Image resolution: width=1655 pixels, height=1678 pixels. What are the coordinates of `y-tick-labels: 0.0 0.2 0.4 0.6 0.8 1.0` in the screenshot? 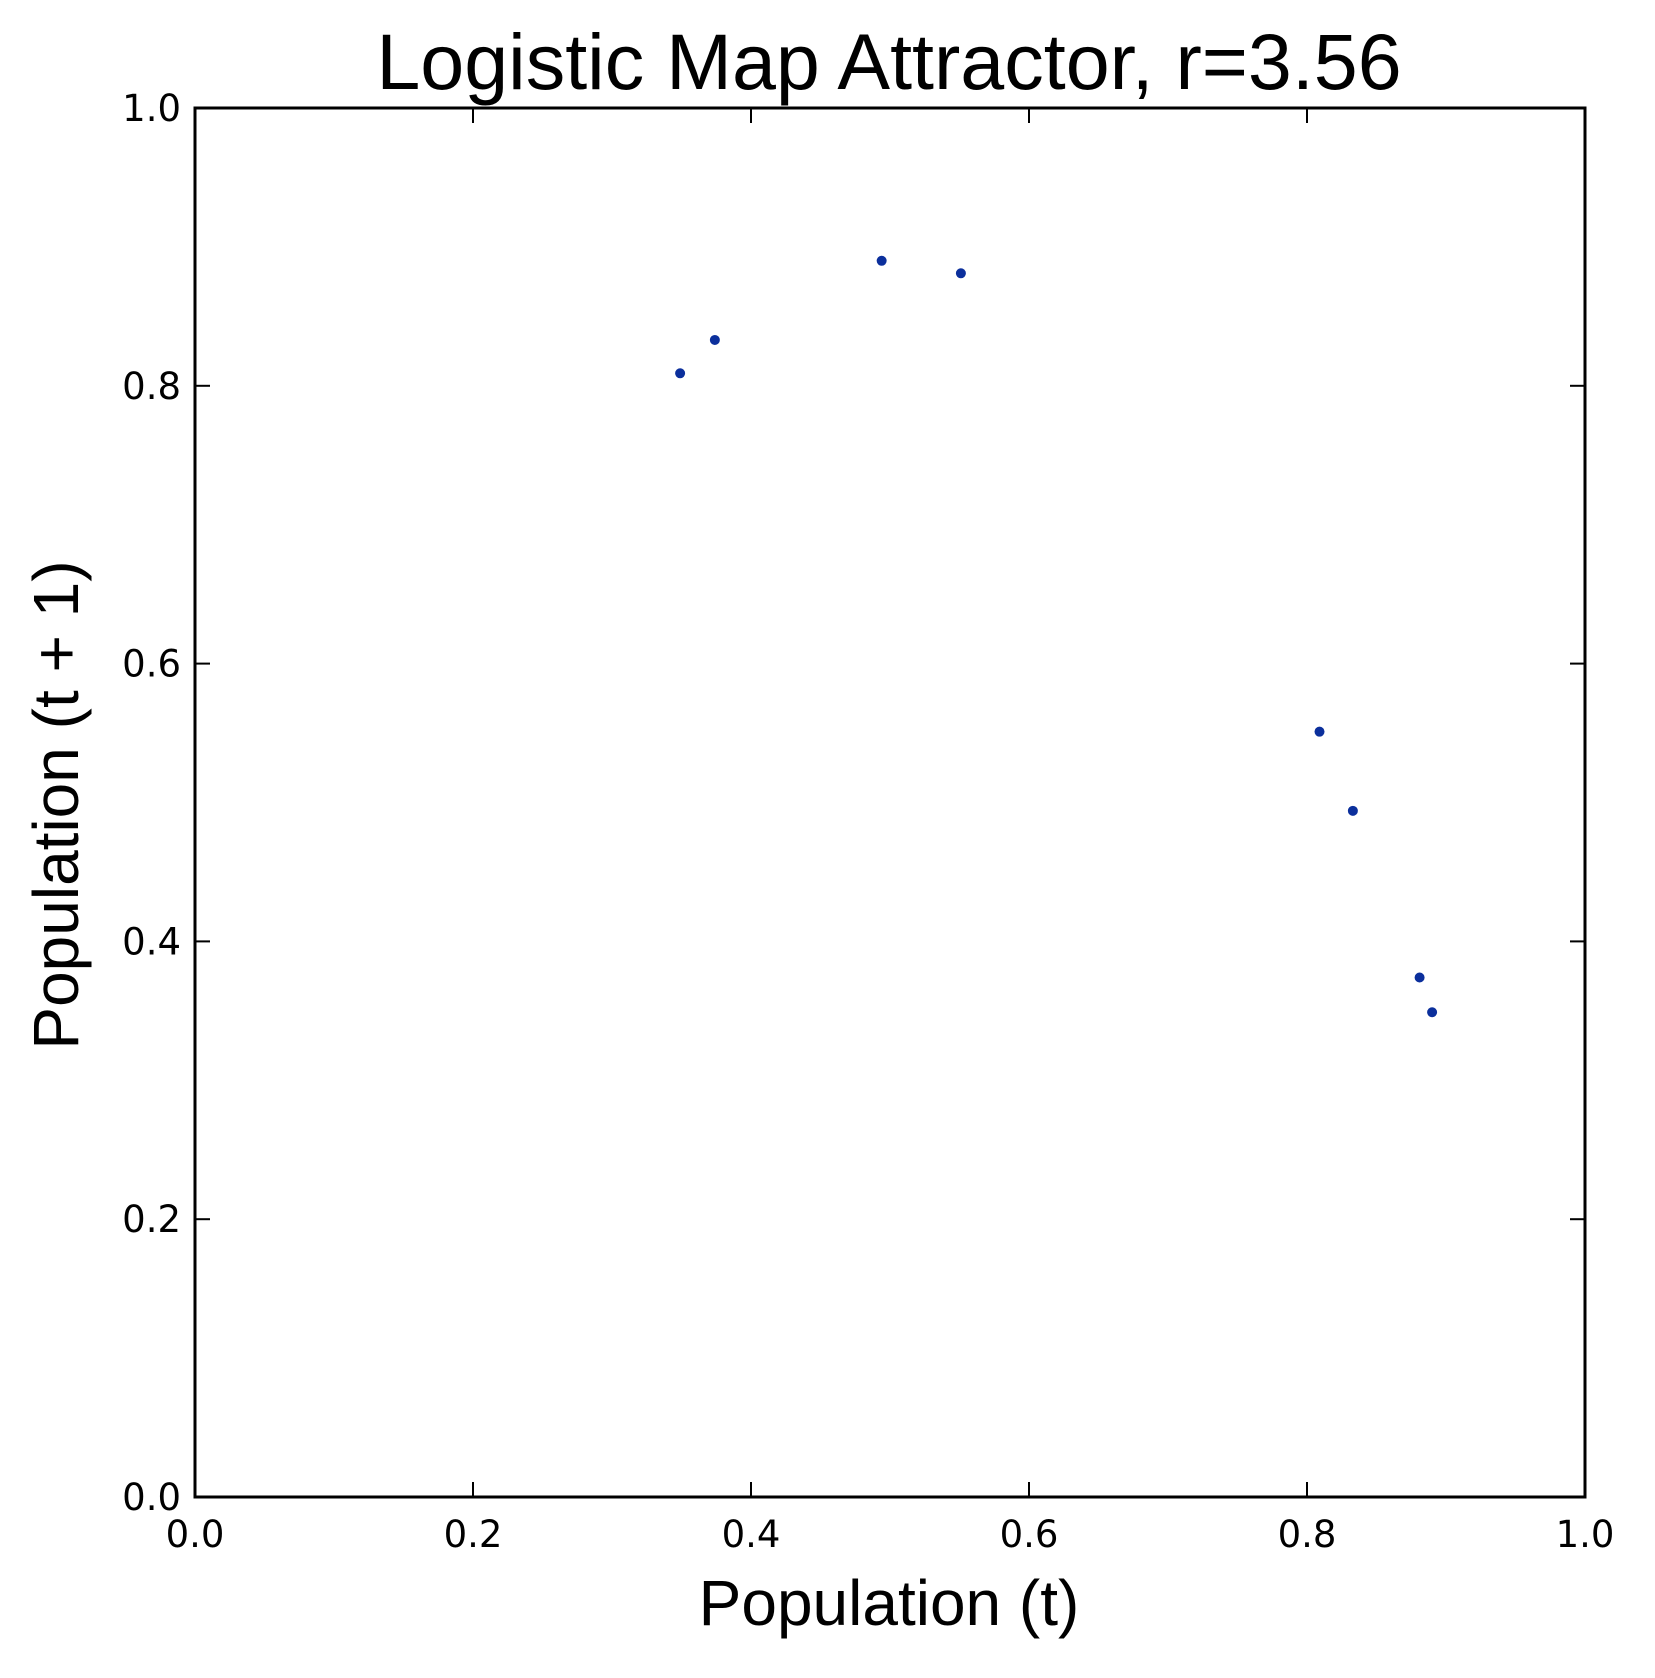 It's located at (151, 803).